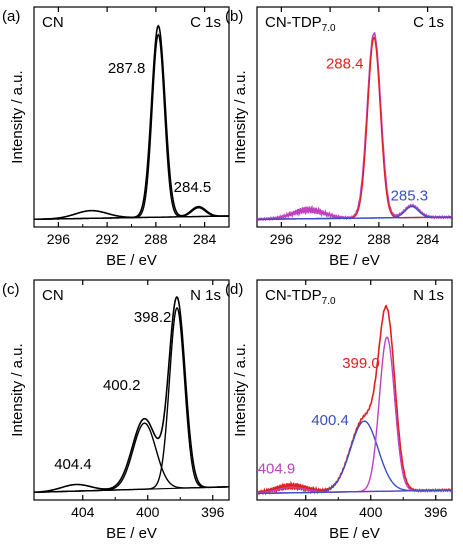  I want to click on panel-label: (d), so click(234, 289).